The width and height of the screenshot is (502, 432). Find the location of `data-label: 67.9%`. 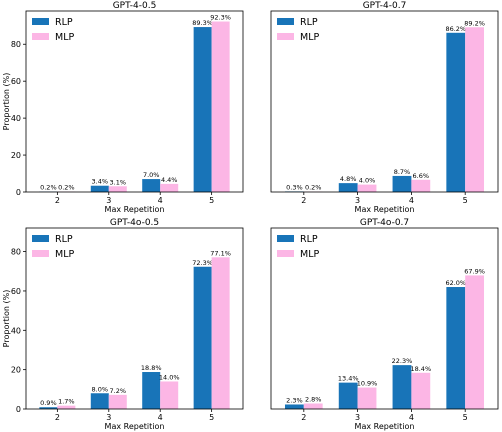

data-label: 67.9% is located at coordinates (474, 271).